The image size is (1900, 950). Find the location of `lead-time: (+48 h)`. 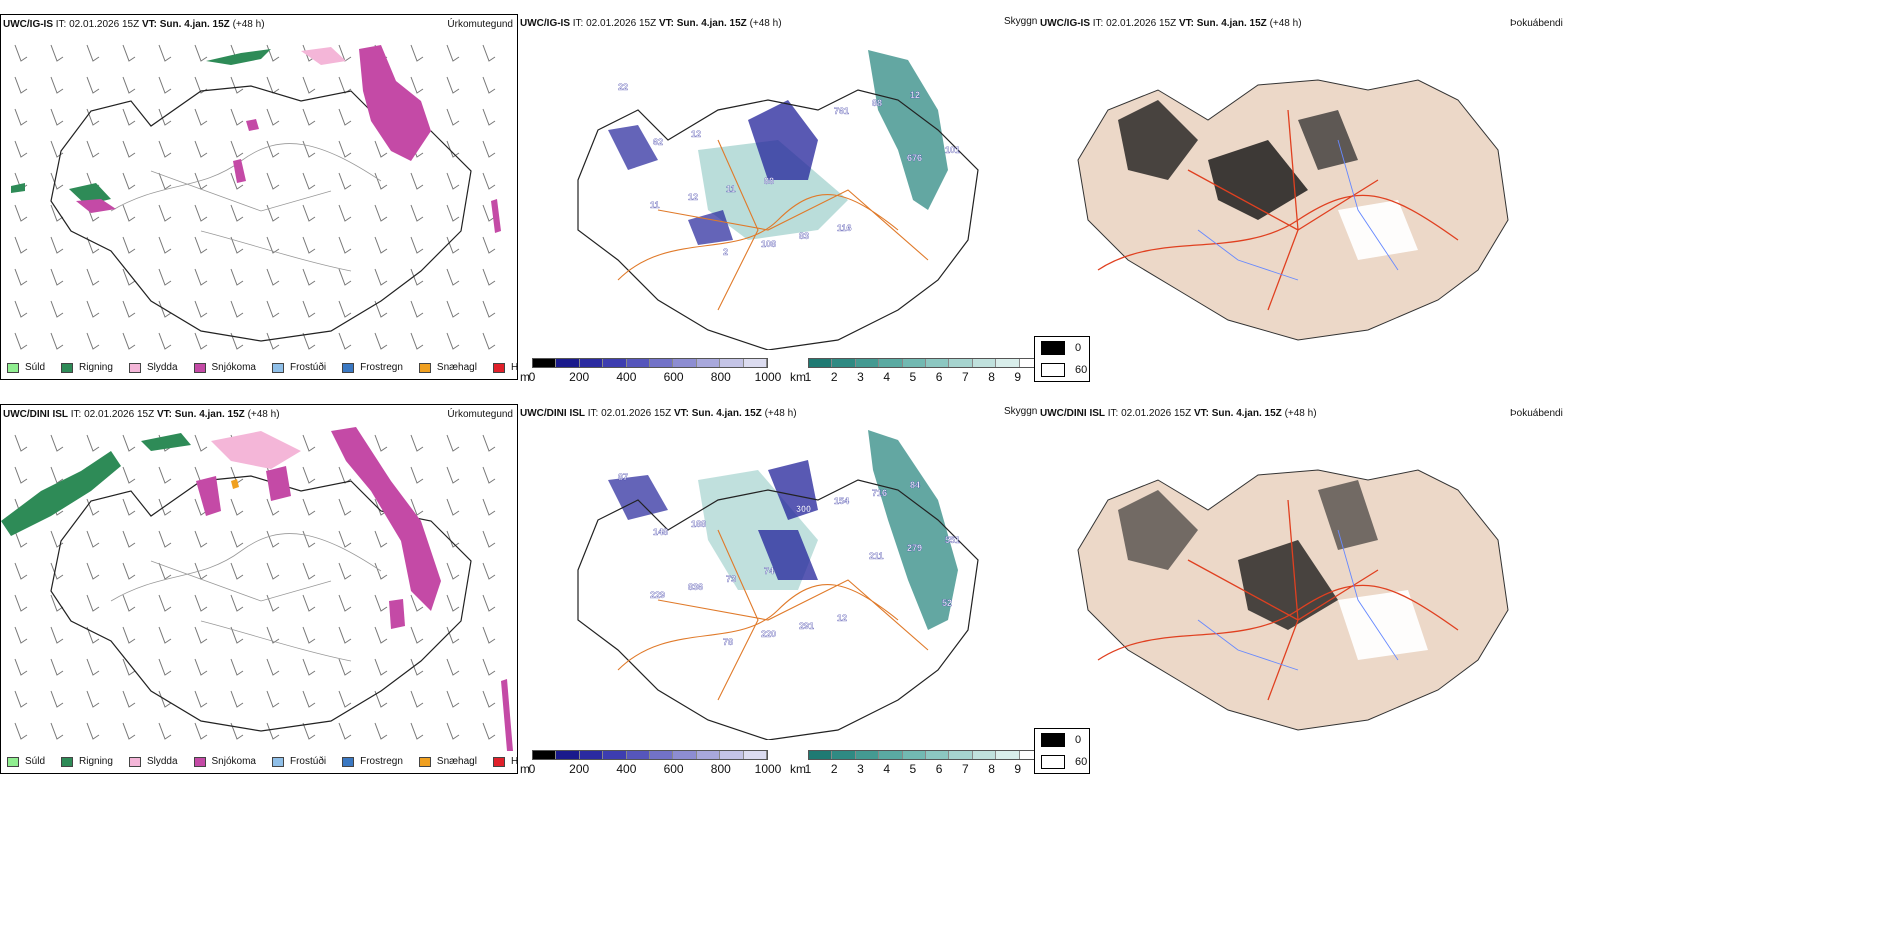

lead-time: (+48 h) is located at coordinates (1285, 23).